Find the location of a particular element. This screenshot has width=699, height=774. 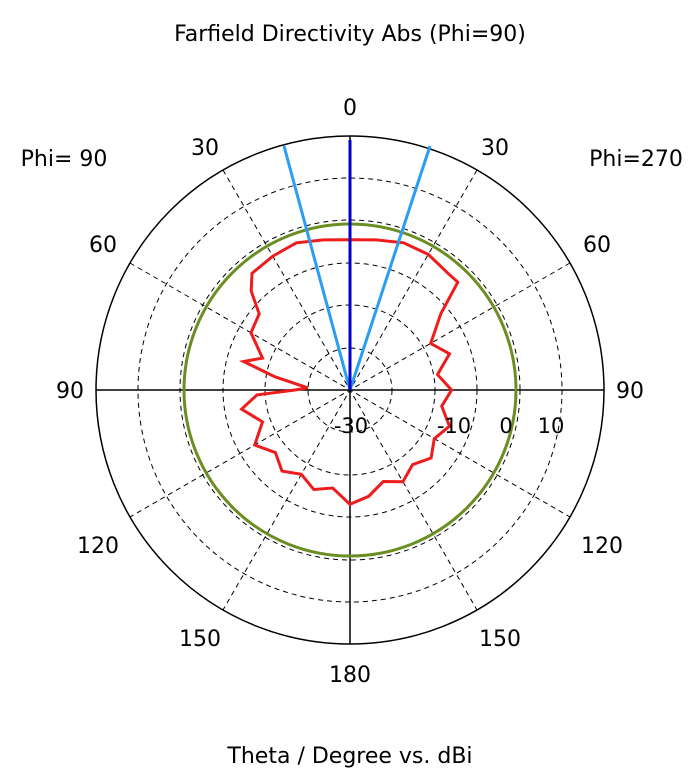

angle-label-120-right: 120 is located at coordinates (602, 546).